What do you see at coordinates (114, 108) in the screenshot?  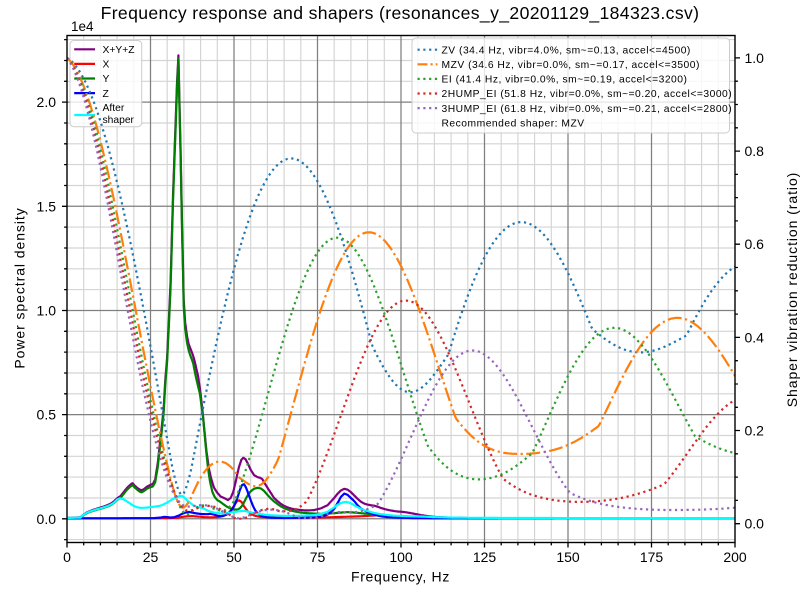 I see `svg-text: After` at bounding box center [114, 108].